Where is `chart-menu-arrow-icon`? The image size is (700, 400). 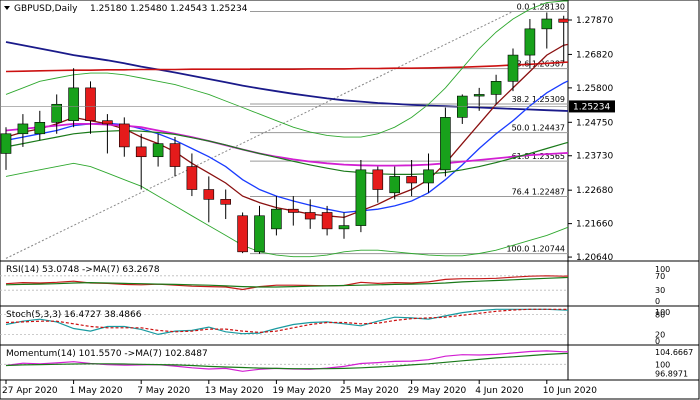 chart-menu-arrow-icon is located at coordinates (7, 8).